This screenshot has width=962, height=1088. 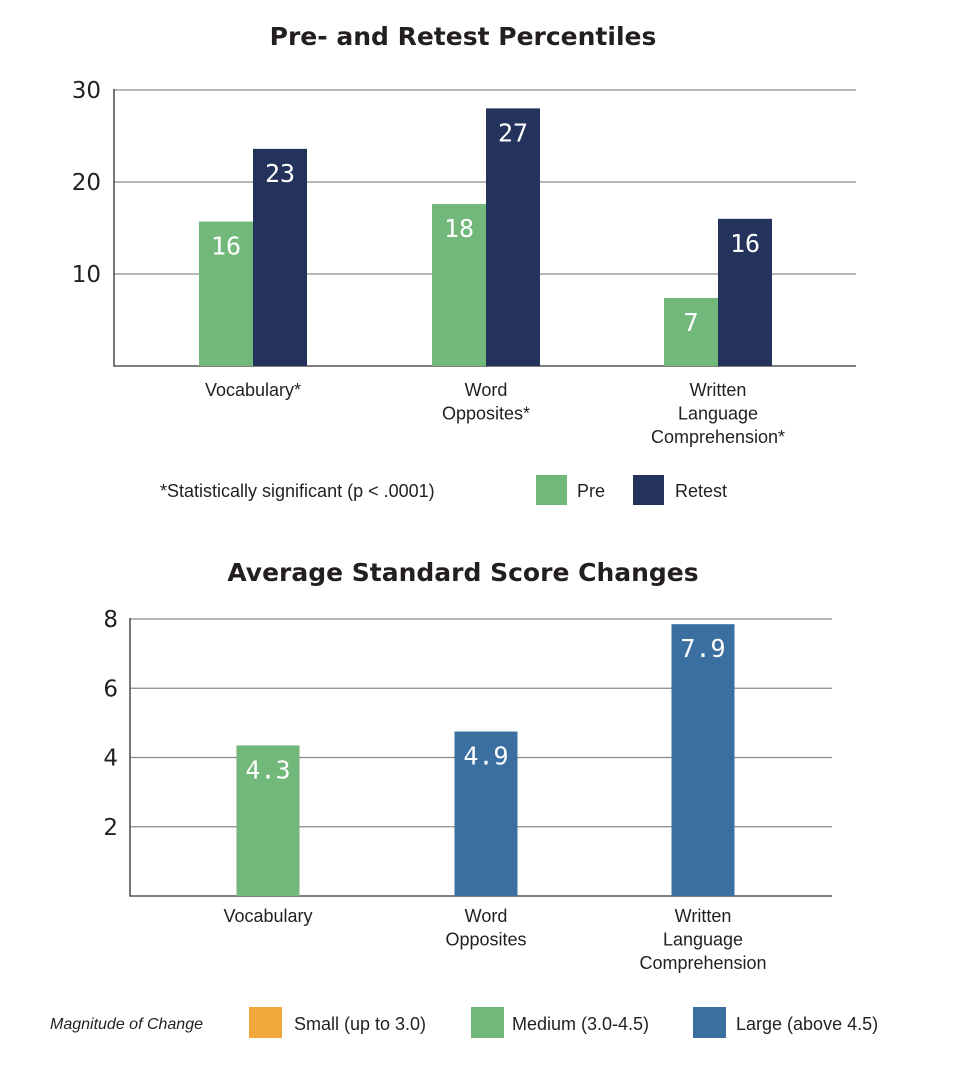 I want to click on magnitude-legend-label: Medium (3.0-4.5), so click(x=580, y=1024).